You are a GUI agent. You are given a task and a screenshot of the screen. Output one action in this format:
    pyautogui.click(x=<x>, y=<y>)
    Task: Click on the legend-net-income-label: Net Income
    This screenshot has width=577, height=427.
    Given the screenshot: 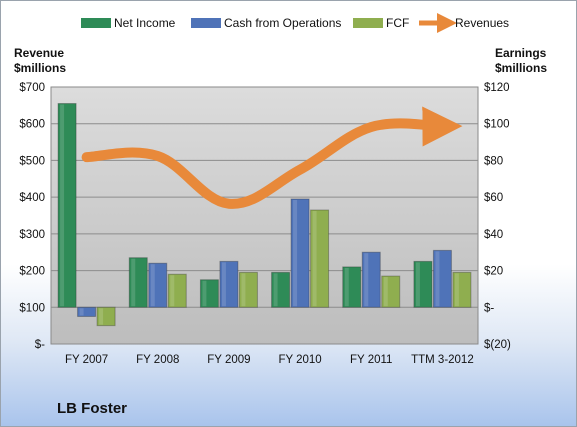 What is the action you would take?
    pyautogui.click(x=145, y=23)
    